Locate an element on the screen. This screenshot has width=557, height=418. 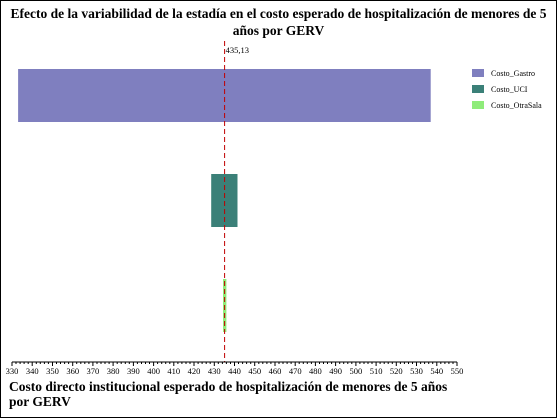
x-tick-label: 420 is located at coordinates (194, 371).